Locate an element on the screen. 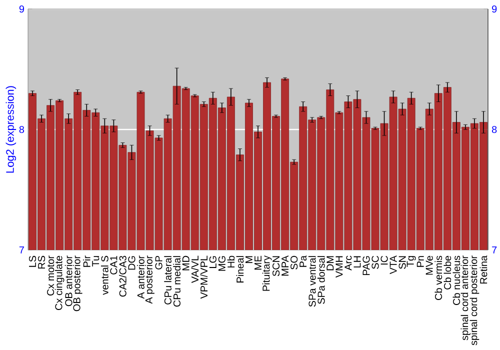  y-axis-title: Log2 (expression) is located at coordinates (11, 129).